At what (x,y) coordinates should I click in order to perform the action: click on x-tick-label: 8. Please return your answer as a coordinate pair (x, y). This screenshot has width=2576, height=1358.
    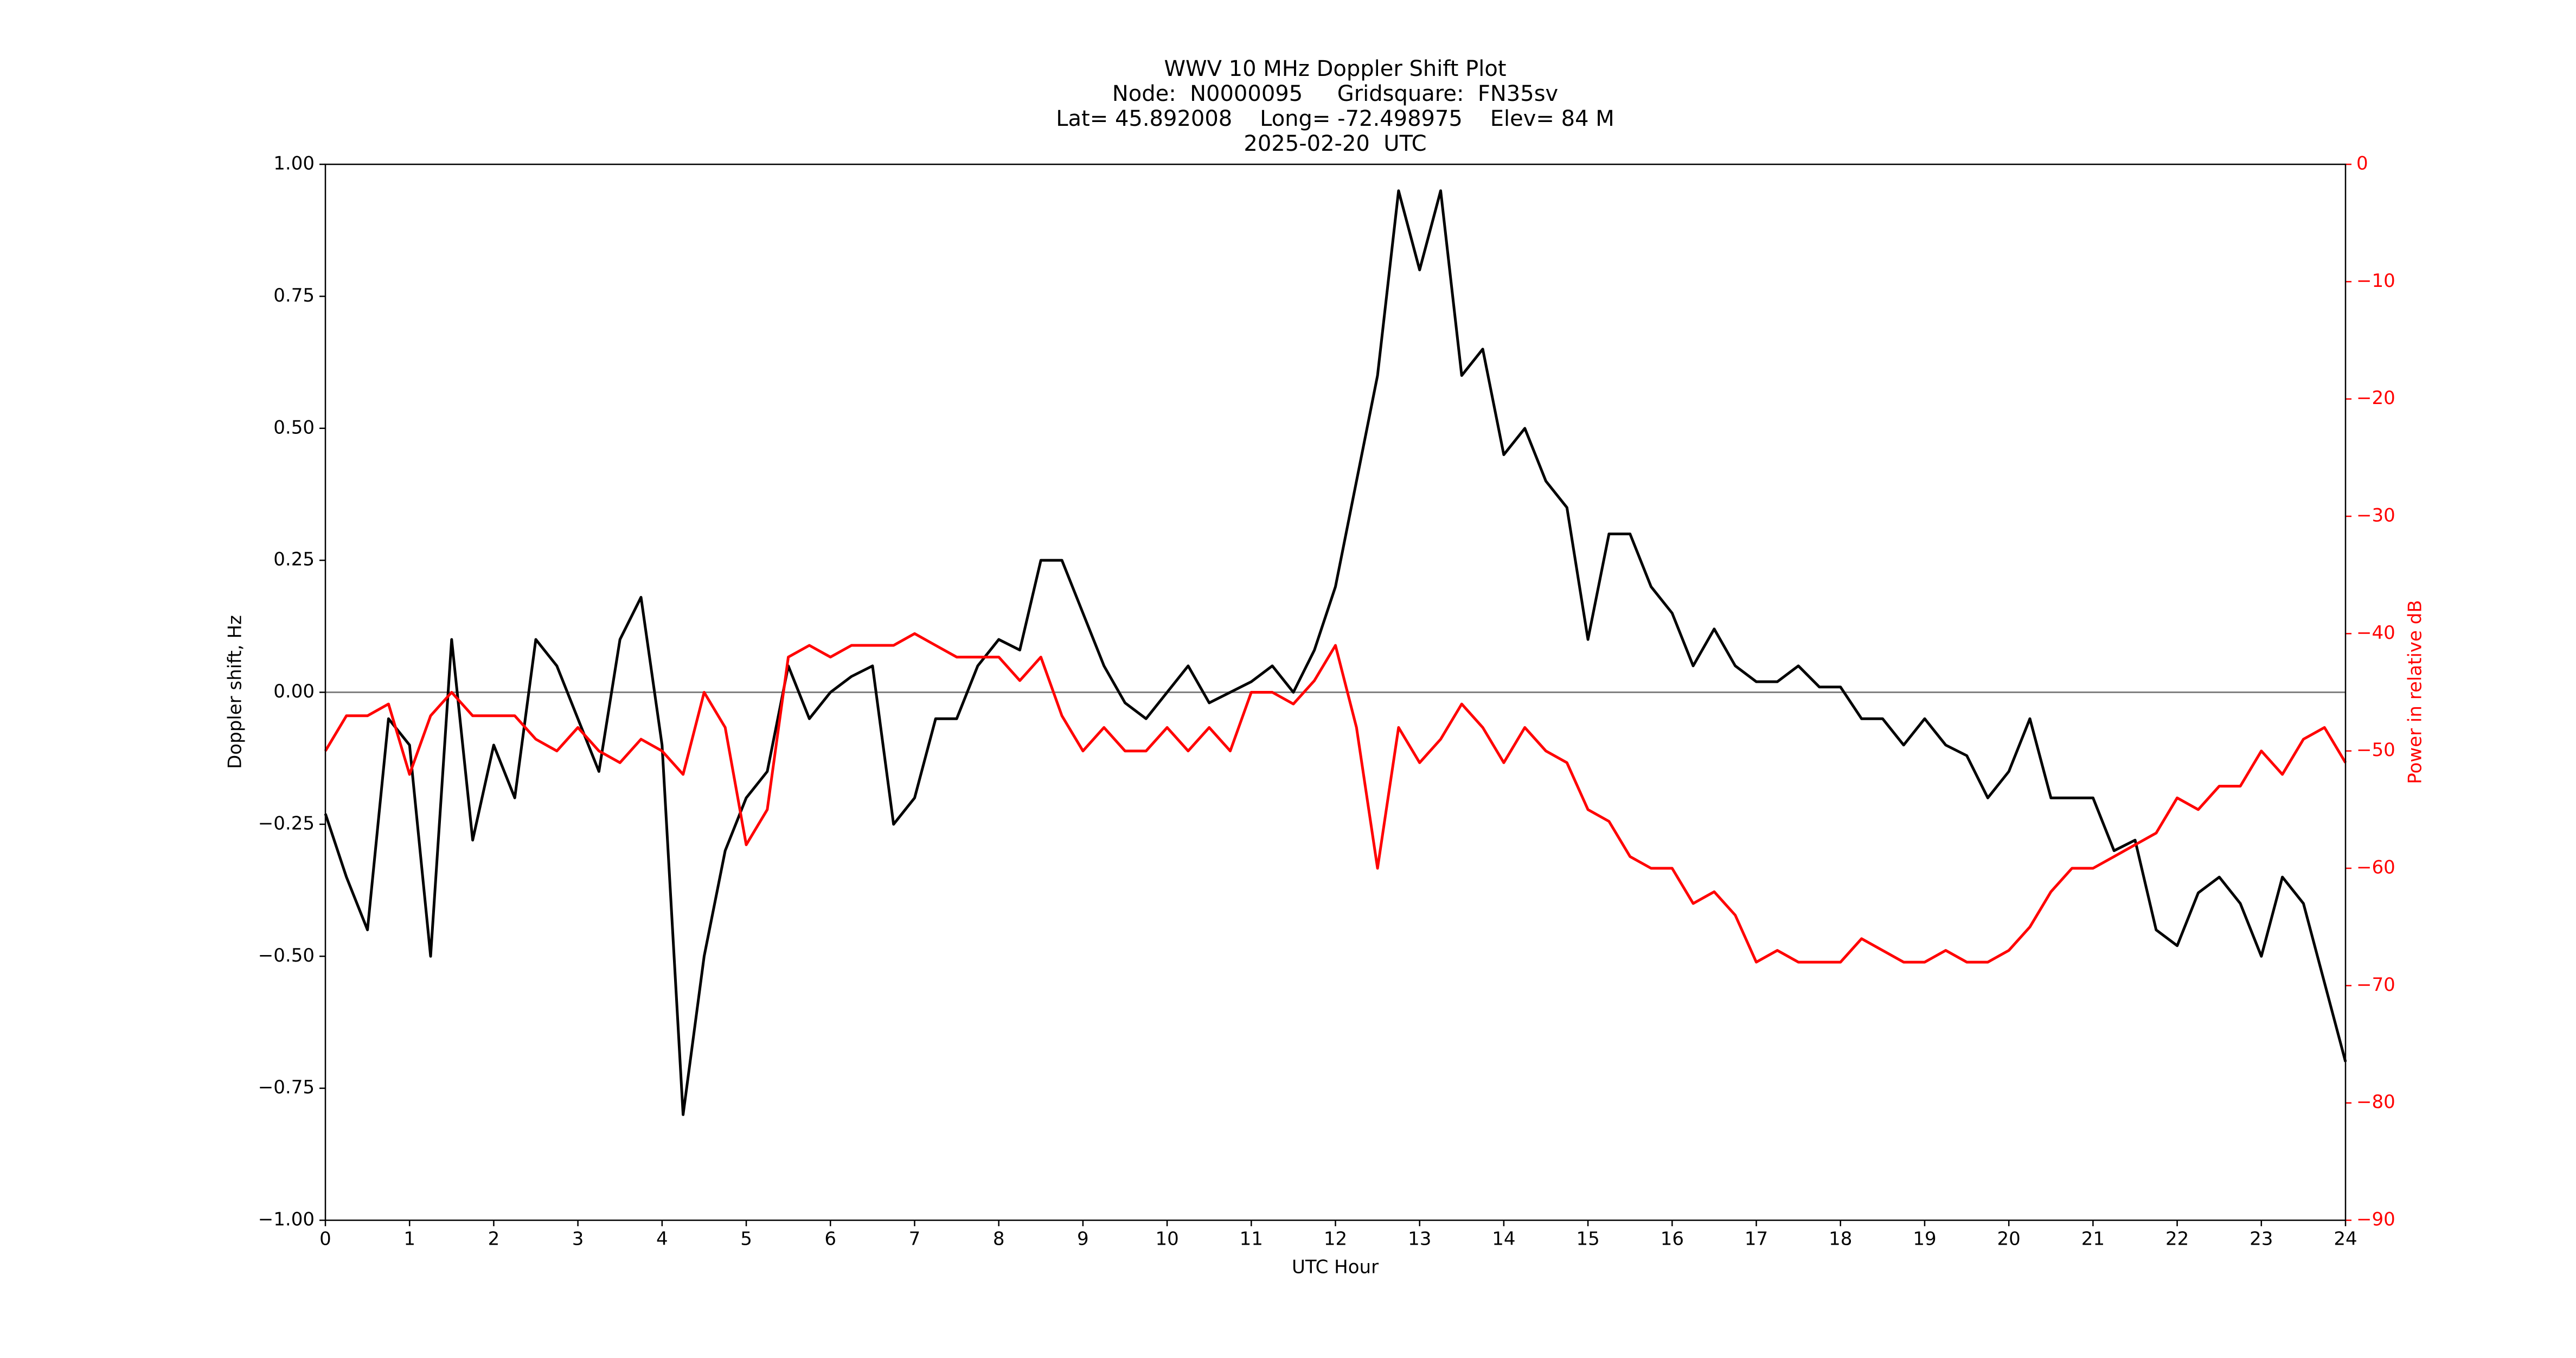
    Looking at the image, I should click on (999, 1239).